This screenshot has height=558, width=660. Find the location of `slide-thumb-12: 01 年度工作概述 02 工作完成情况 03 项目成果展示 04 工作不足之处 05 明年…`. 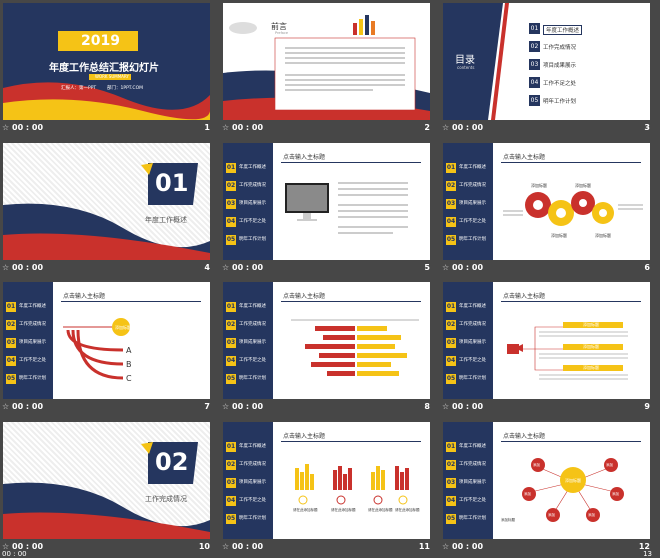

slide-thumb-12: 01 年度工作概述 02 工作完成情况 03 项目成果展示 04 工作不足之处 05 明年… is located at coordinates (550, 488).